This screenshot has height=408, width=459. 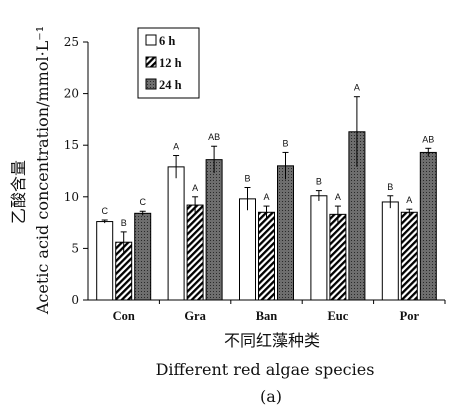 I want to click on bar-gra-6h, so click(x=176, y=233).